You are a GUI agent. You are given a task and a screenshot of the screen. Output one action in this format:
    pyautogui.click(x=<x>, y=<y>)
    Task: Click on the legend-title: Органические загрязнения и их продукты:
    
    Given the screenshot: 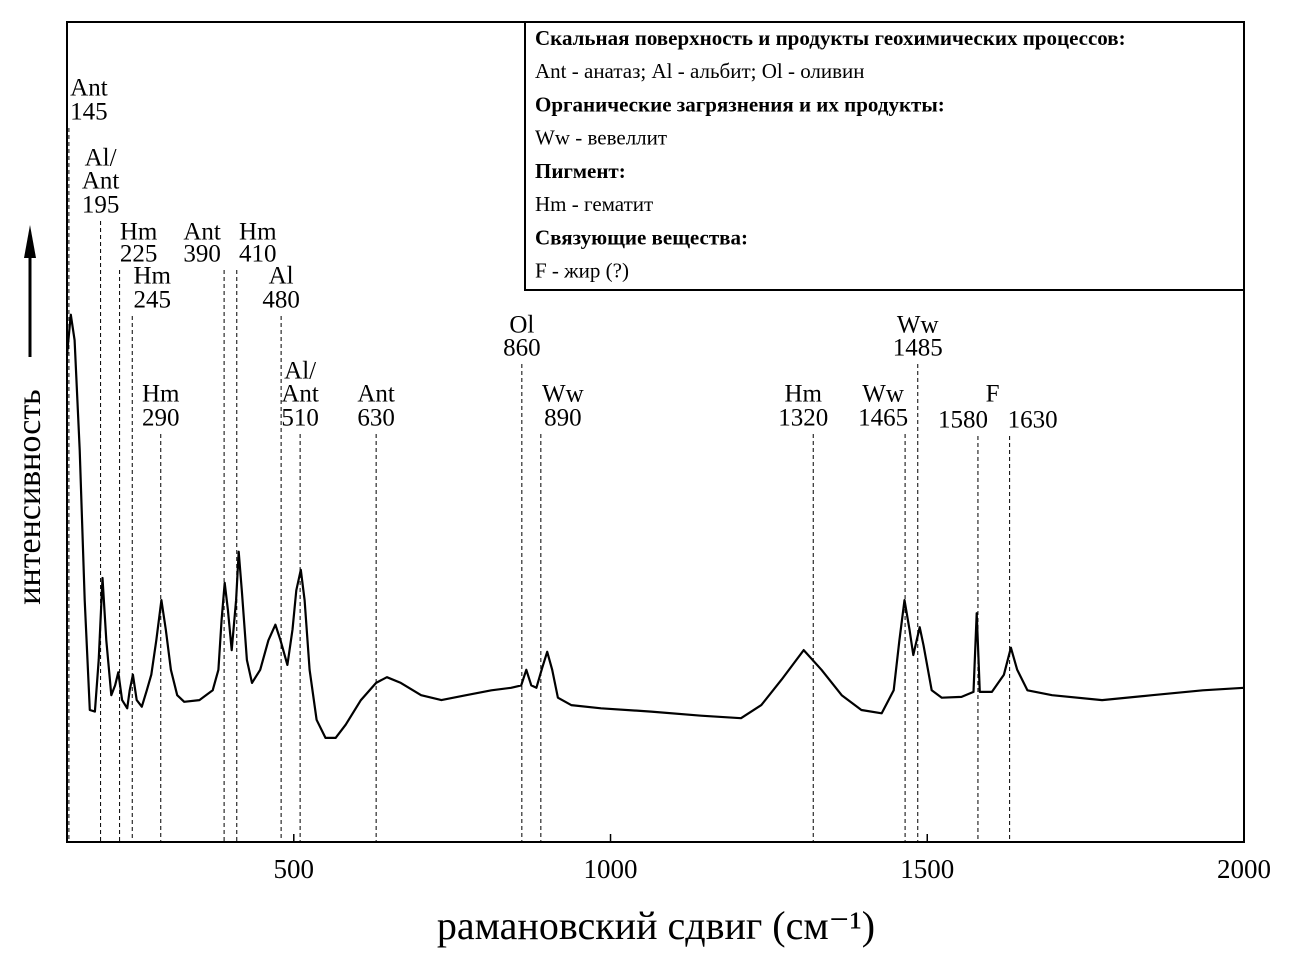 What is the action you would take?
    pyautogui.click(x=740, y=104)
    